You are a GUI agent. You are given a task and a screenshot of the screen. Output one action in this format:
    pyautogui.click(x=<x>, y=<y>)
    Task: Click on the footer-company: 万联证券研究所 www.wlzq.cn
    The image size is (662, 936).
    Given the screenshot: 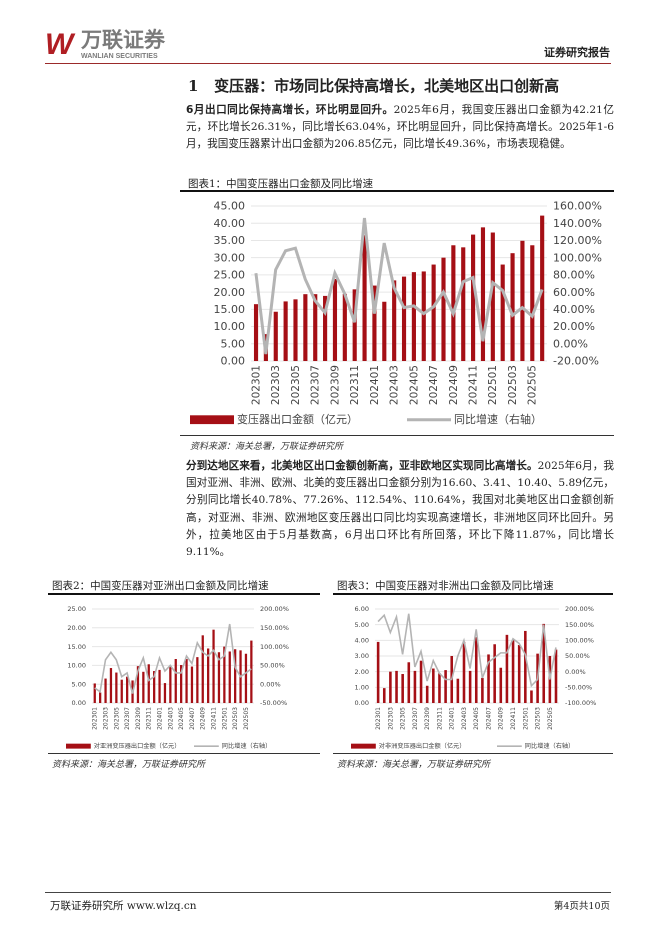 What is the action you would take?
    pyautogui.click(x=123, y=906)
    